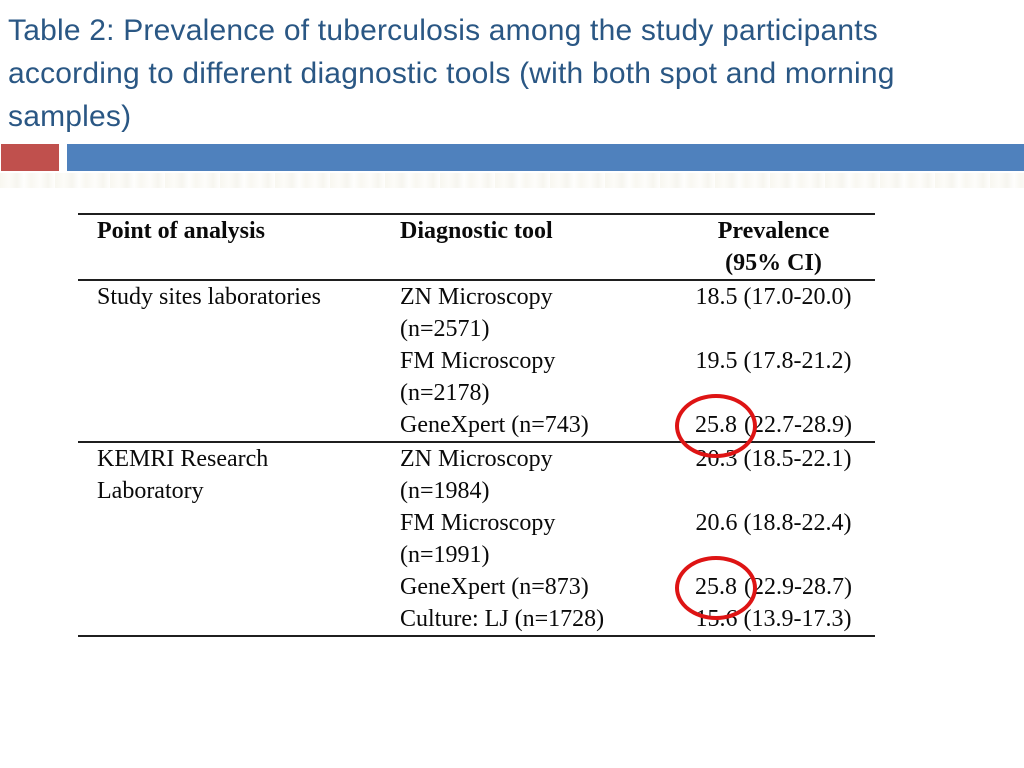  What do you see at coordinates (773, 263) in the screenshot?
I see `header-prevalence-line-2: (95% CI)` at bounding box center [773, 263].